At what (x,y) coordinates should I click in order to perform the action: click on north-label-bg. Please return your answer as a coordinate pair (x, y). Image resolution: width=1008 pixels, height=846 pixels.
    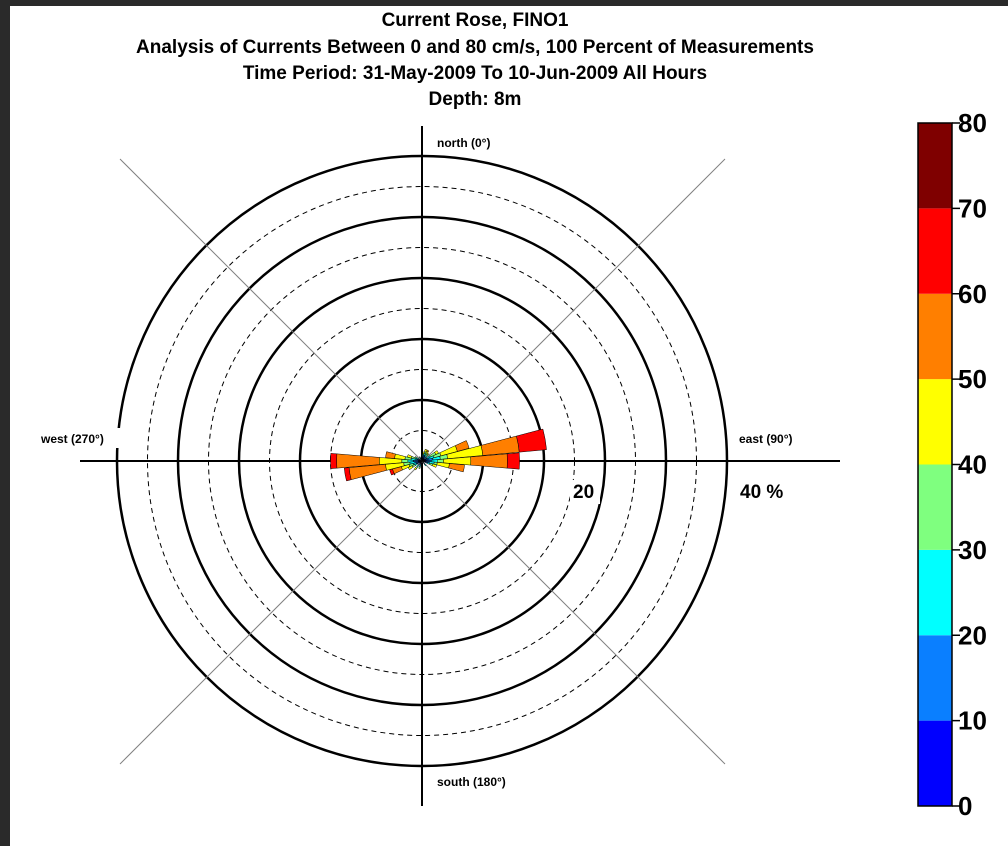
    Looking at the image, I should click on (475, 141).